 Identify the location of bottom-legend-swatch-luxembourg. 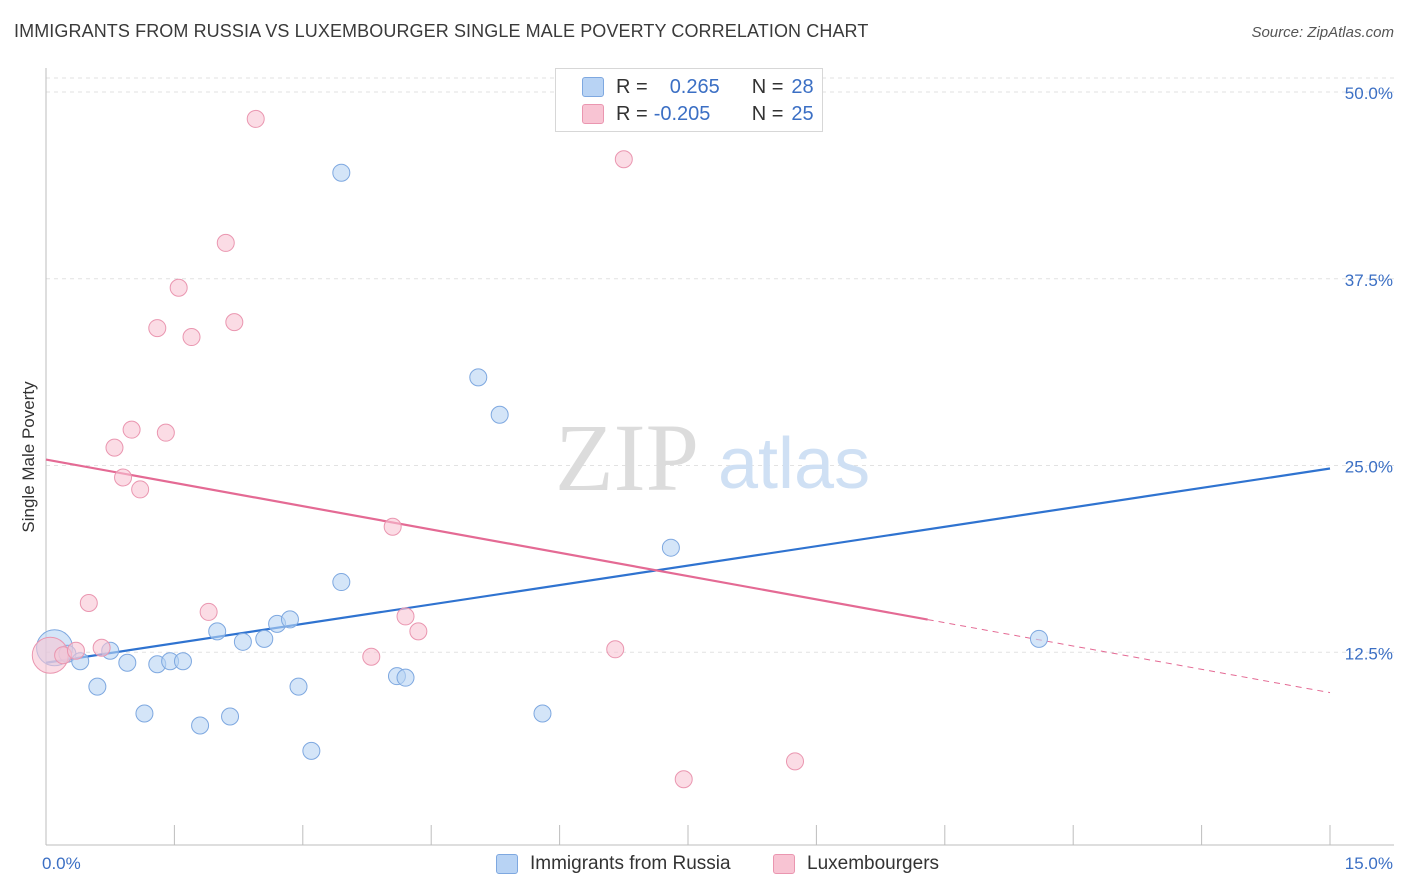
(784, 864).